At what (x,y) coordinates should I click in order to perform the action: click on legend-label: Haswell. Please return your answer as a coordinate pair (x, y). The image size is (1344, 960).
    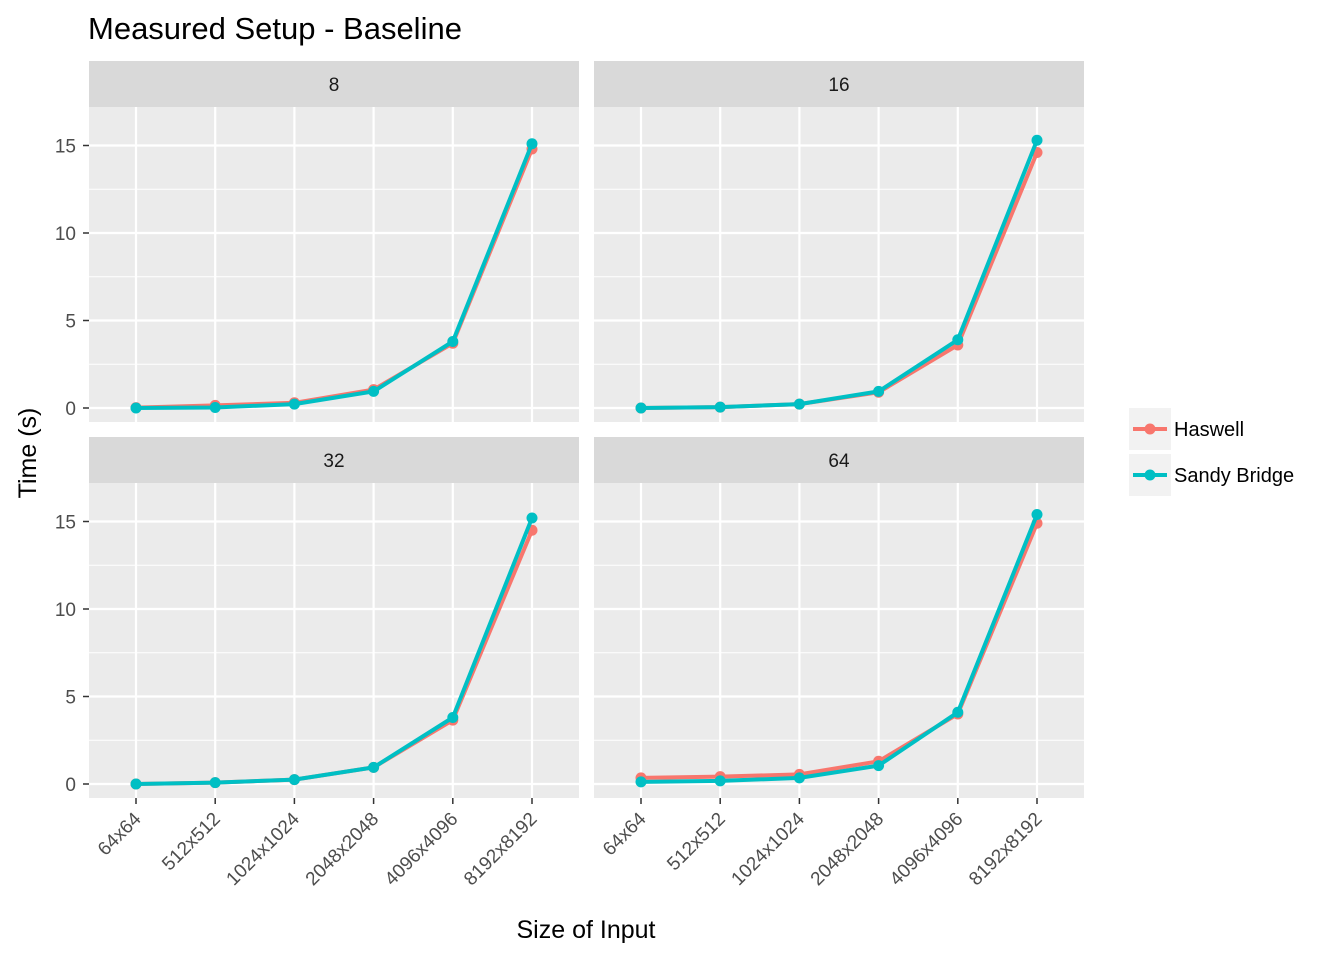
    Looking at the image, I should click on (1209, 430).